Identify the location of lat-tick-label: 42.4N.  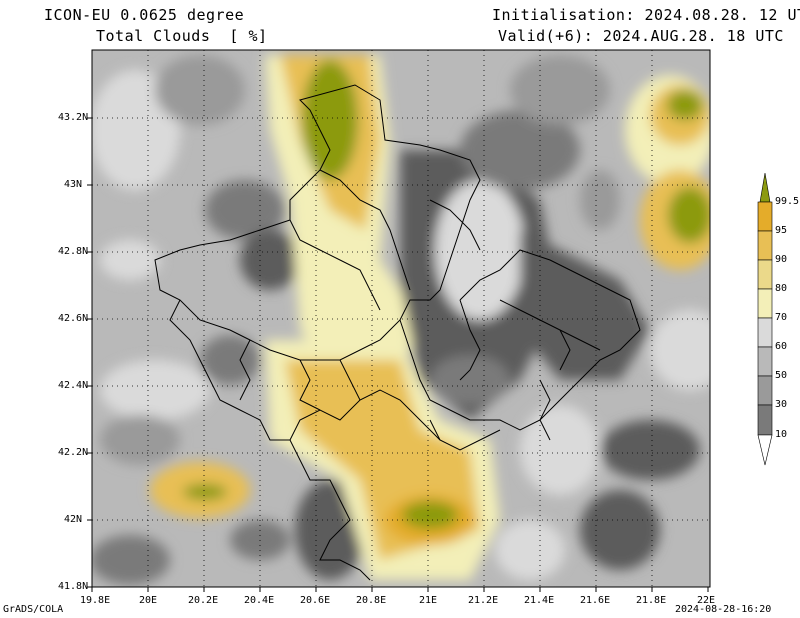
(73, 385).